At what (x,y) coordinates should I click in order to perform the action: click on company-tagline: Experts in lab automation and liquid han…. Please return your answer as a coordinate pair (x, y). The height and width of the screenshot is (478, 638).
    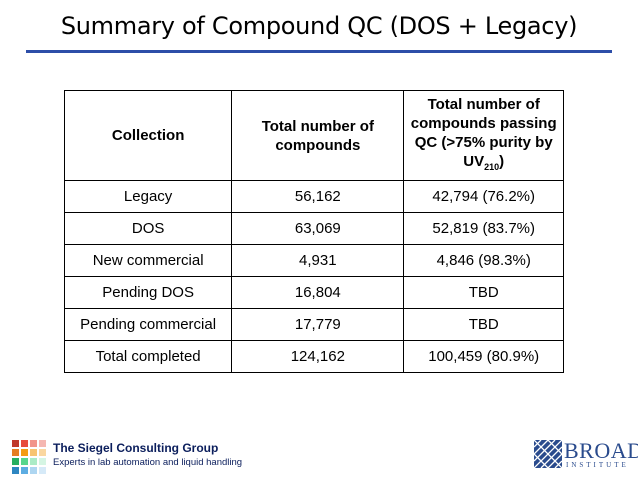
    Looking at the image, I should click on (148, 462).